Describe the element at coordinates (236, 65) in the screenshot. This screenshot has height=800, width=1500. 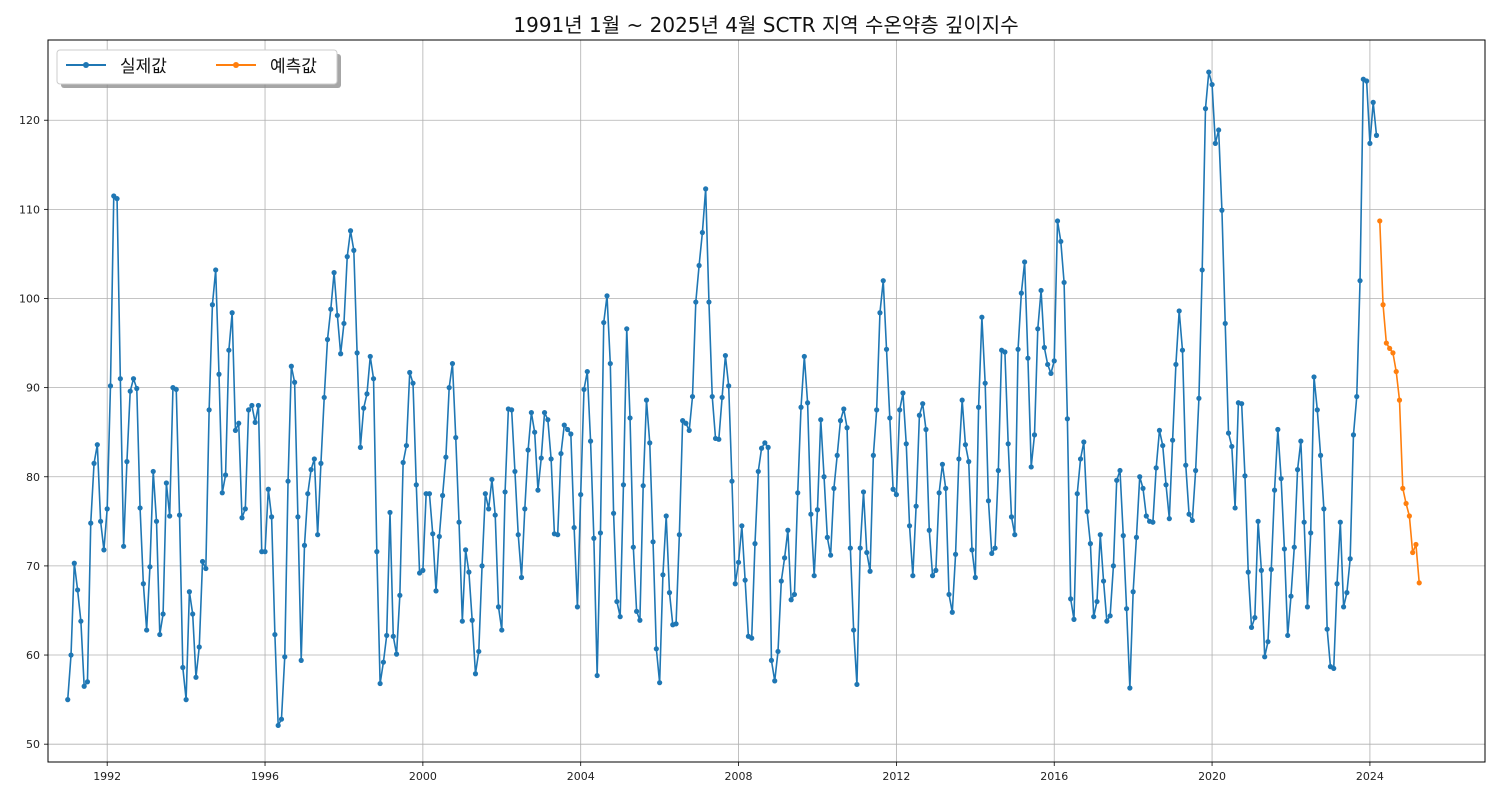
I see `legend-marker-forecast` at that location.